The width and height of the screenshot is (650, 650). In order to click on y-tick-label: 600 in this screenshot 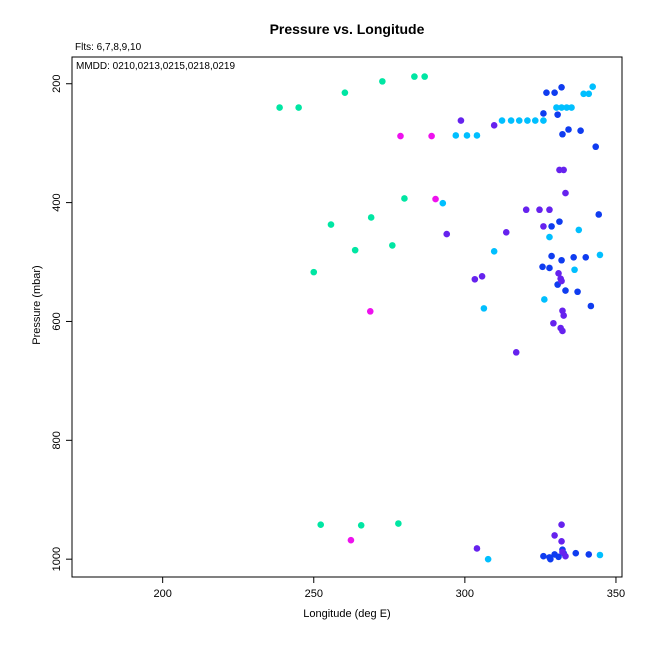, I will do `click(57, 321)`.